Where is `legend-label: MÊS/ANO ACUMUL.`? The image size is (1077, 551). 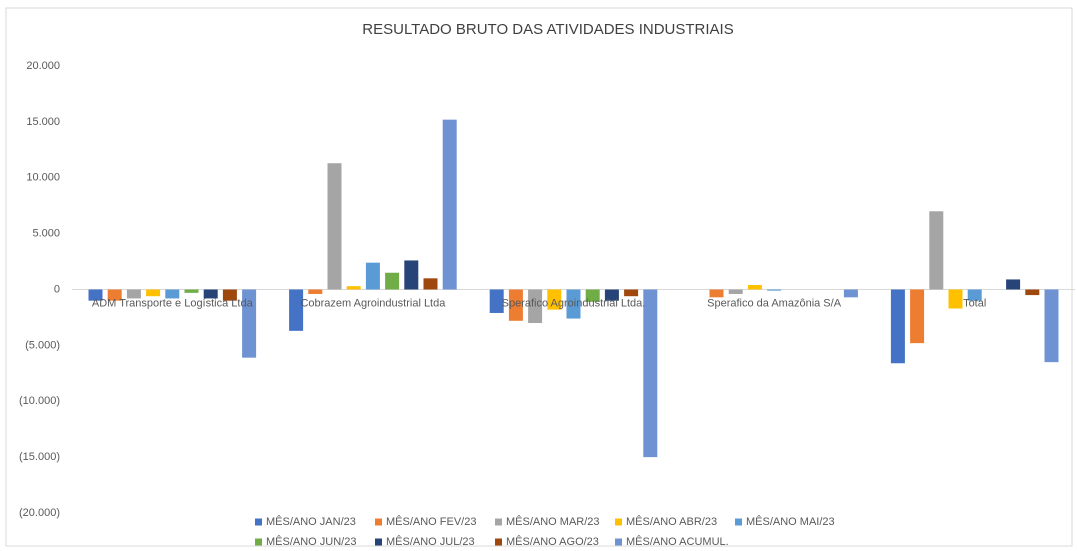 legend-label: MÊS/ANO ACUMUL. is located at coordinates (677, 541).